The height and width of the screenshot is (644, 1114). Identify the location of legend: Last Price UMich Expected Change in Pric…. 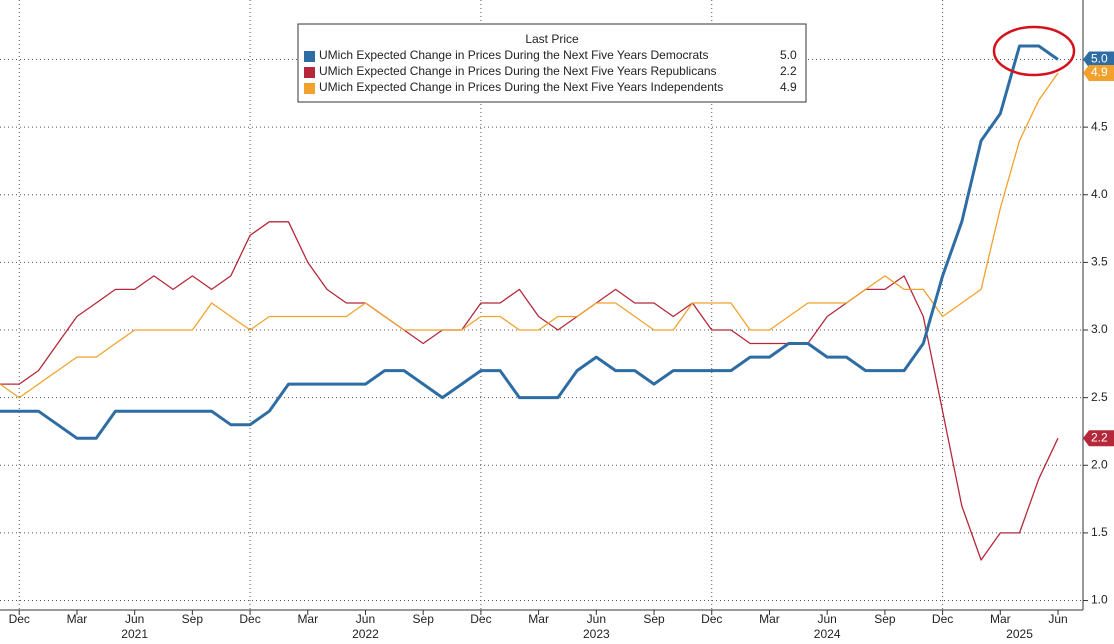
(552, 63).